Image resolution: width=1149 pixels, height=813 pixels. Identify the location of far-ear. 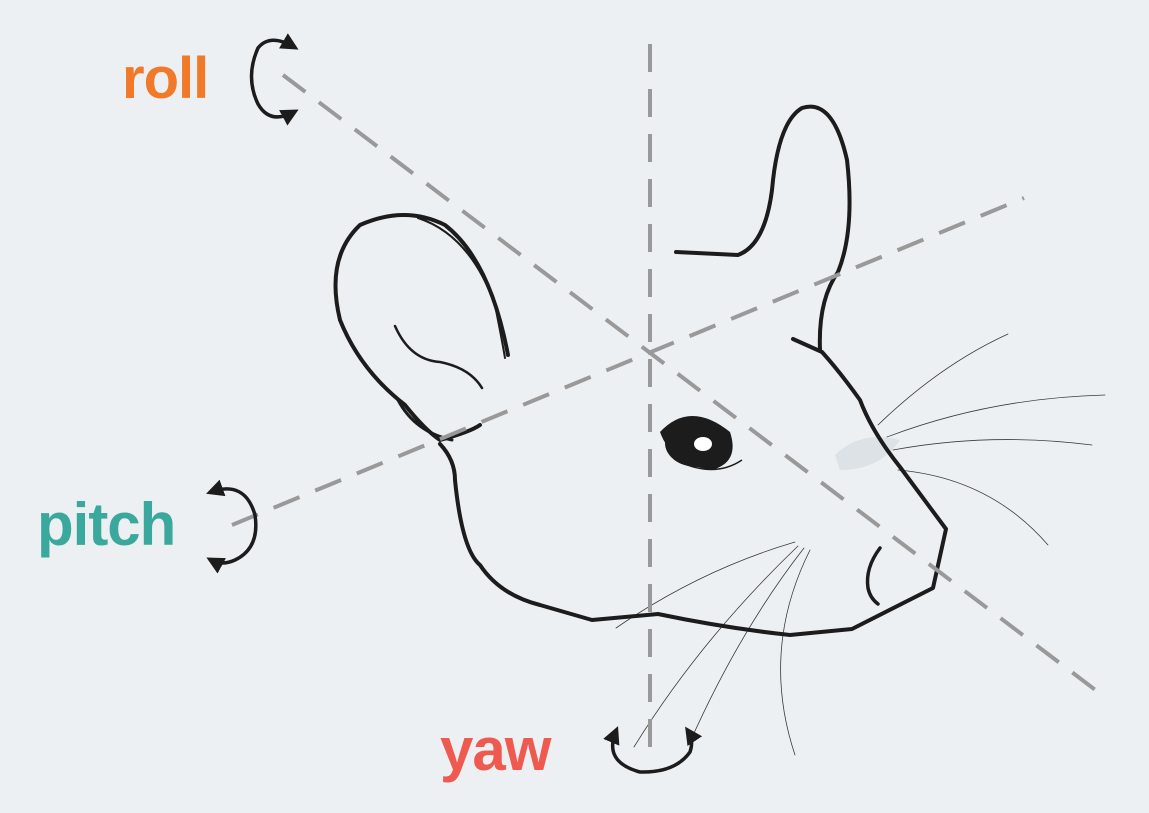
(763, 228).